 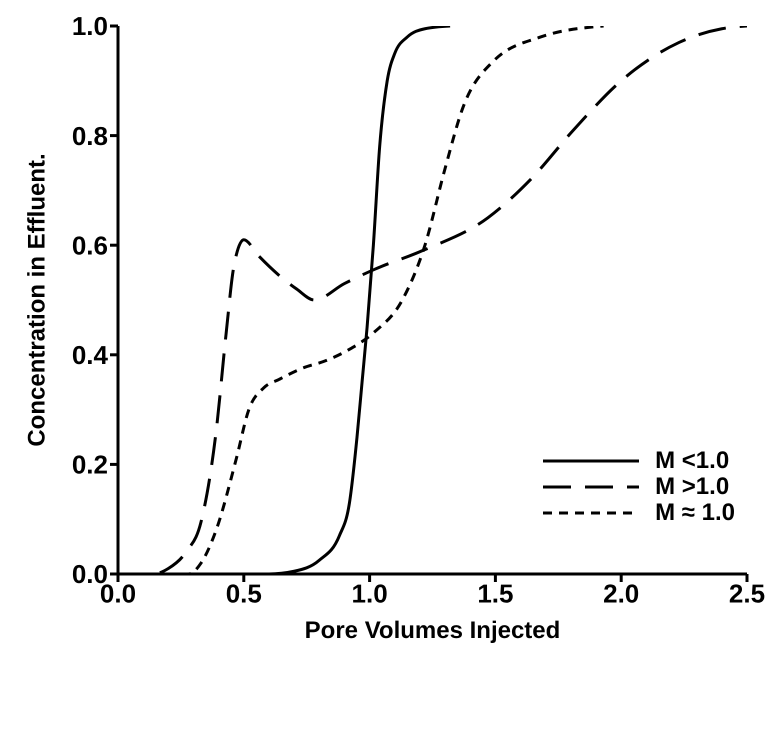 What do you see at coordinates (90, 245) in the screenshot?
I see `y-tick-label: 0.6` at bounding box center [90, 245].